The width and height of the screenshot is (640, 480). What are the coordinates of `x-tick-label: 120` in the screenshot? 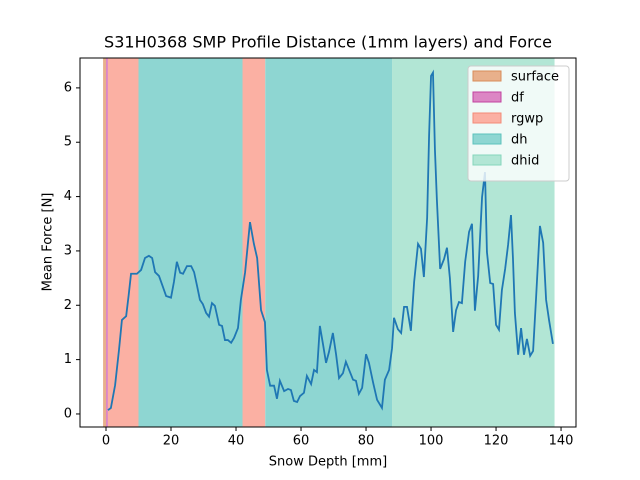 It's located at (496, 441).